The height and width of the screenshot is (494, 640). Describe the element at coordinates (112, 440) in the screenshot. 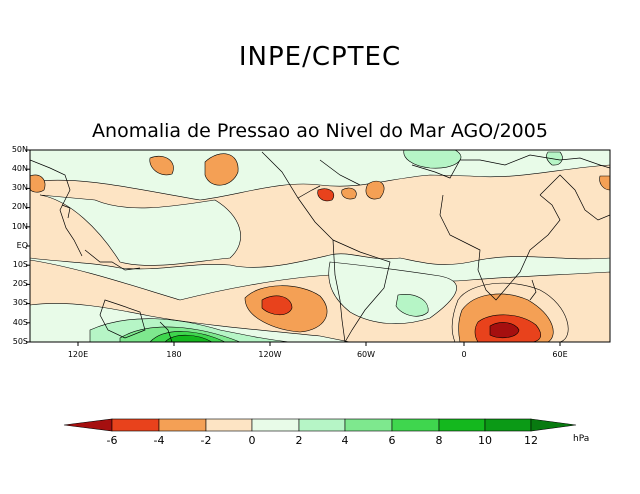

I see `colorbar-label: -6` at that location.